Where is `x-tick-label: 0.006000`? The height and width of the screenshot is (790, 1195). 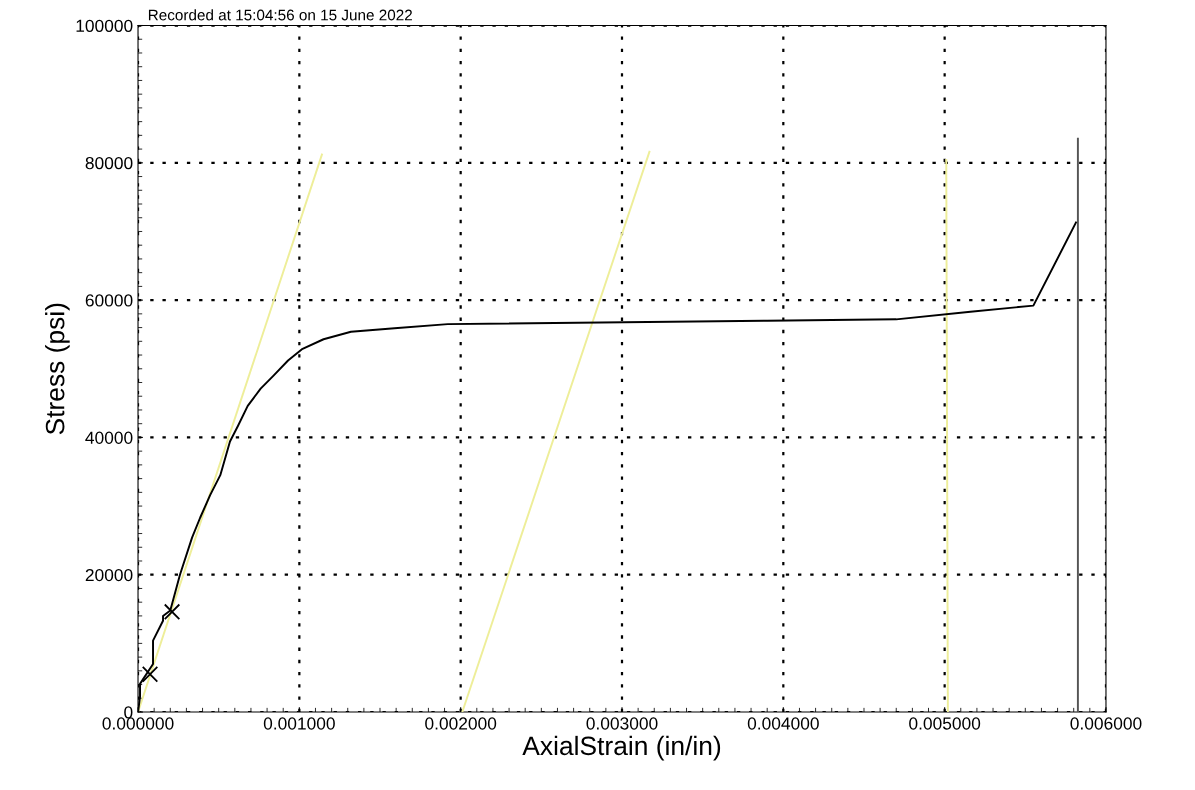 x-tick-label: 0.006000 is located at coordinates (1106, 723).